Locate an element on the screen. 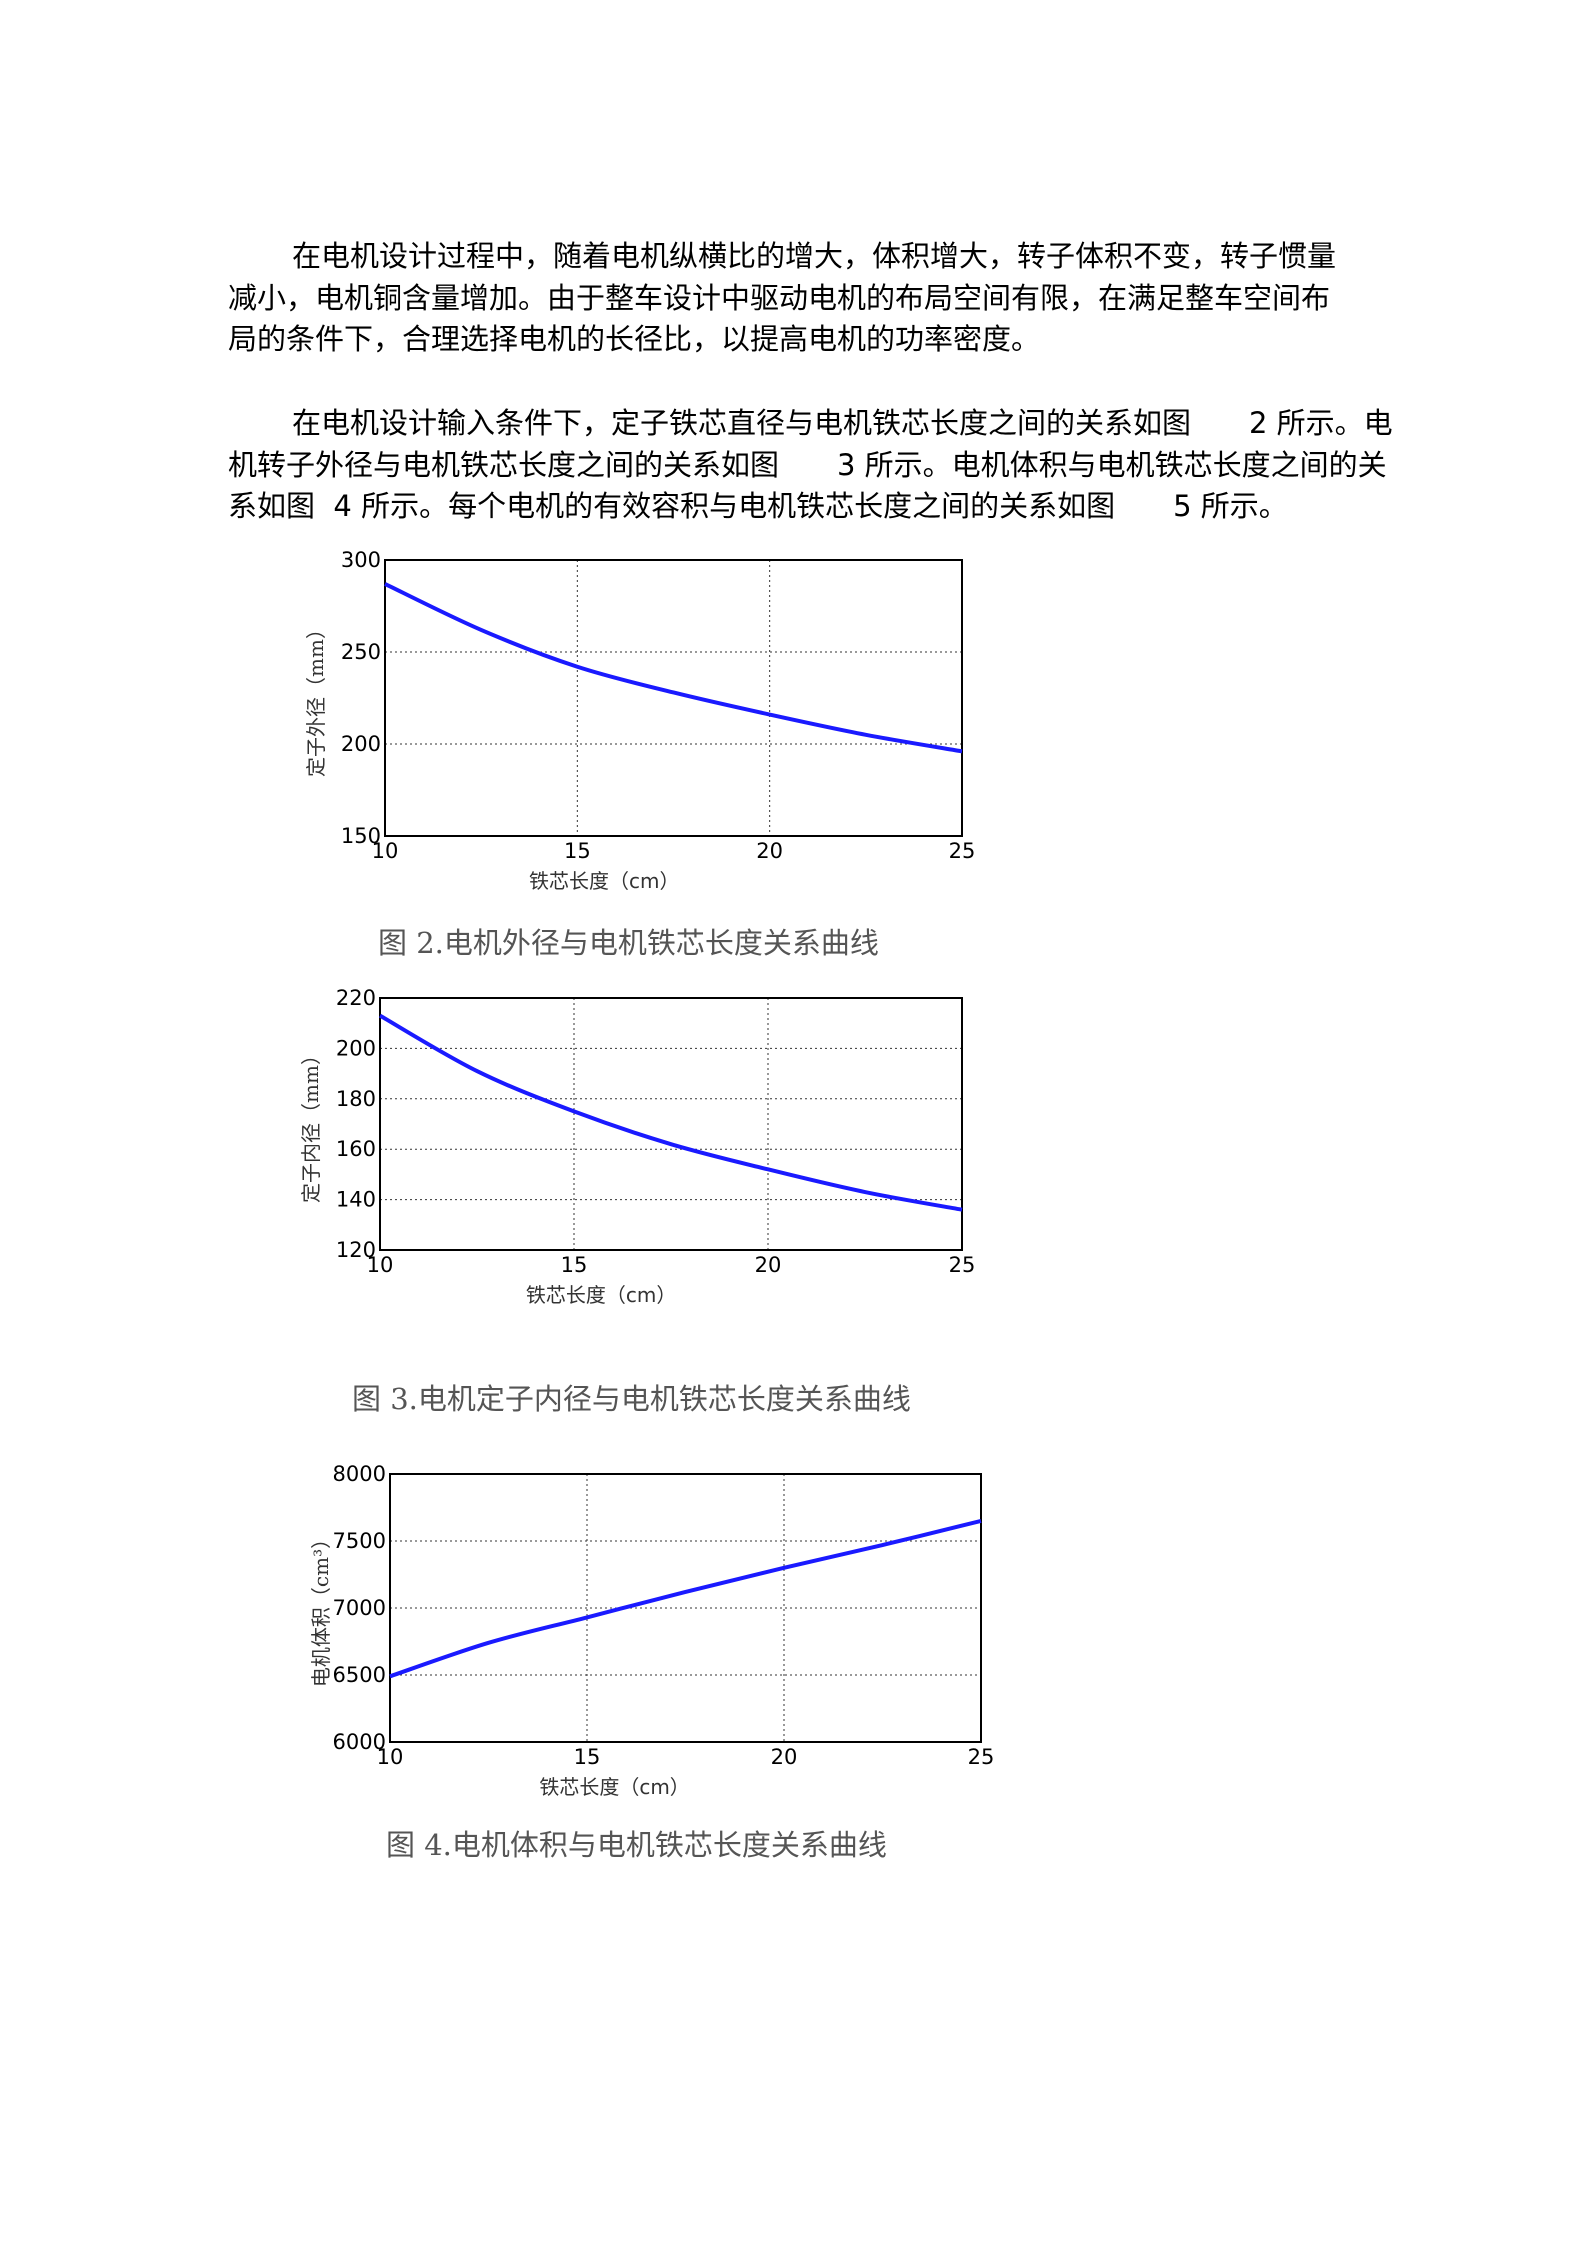 This screenshot has width=1593, height=2255. paragraph-line: 局的条件下，合理选择电机的长径比，以提高电机的功率密度。 is located at coordinates (634, 339).